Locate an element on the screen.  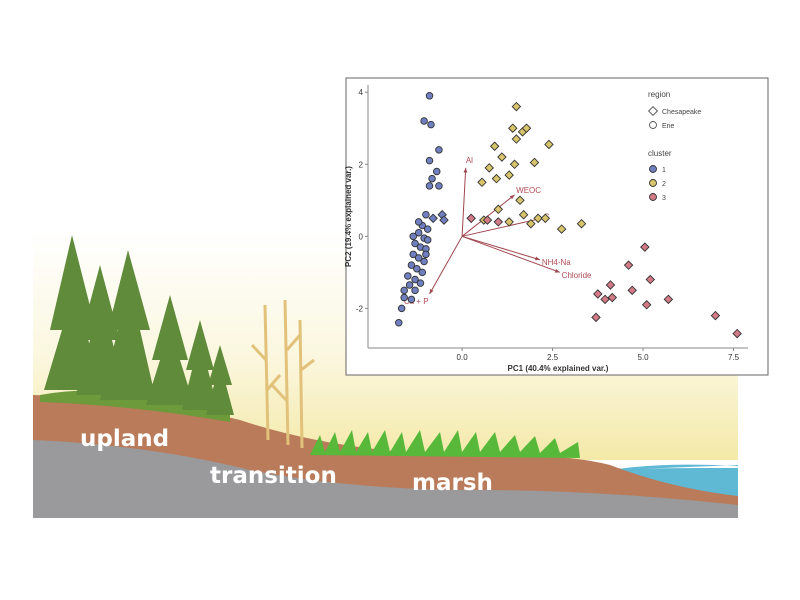
land-label: marsh is located at coordinates (452, 483).